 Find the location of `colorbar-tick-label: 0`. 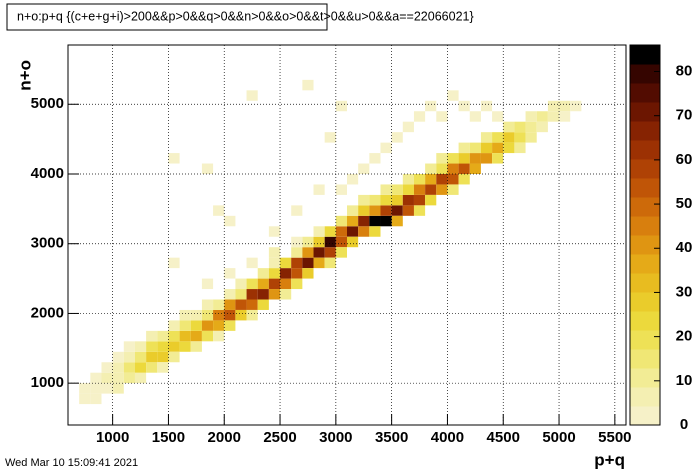

colorbar-tick-label: 0 is located at coordinates (684, 424).